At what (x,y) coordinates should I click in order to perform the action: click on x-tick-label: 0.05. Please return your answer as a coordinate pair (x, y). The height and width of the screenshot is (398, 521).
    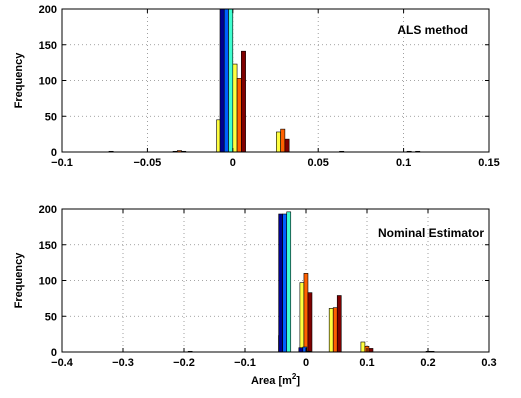
    Looking at the image, I should click on (317, 163).